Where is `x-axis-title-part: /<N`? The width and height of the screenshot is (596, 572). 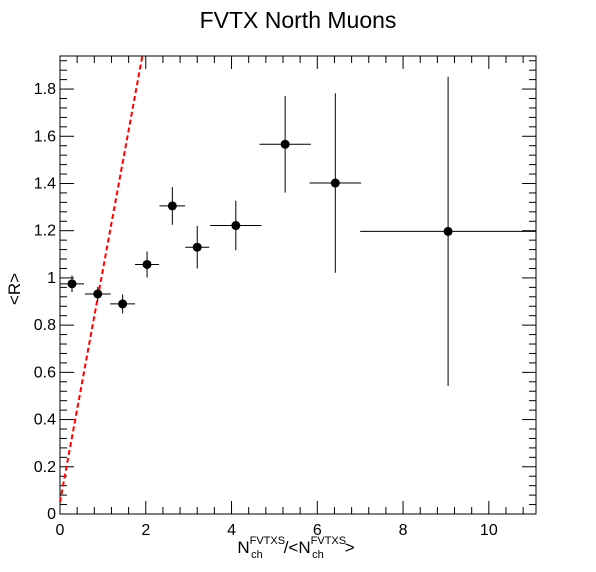
x-axis-title-part: /<N is located at coordinates (297, 547).